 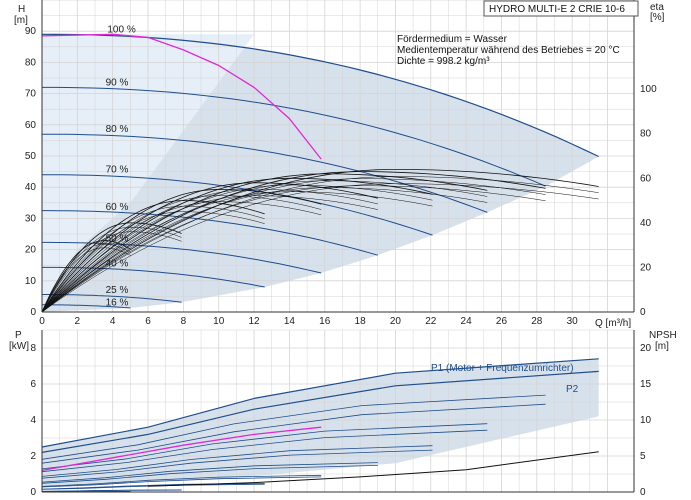 I want to click on head-tick-label: 30, so click(x=31, y=218).